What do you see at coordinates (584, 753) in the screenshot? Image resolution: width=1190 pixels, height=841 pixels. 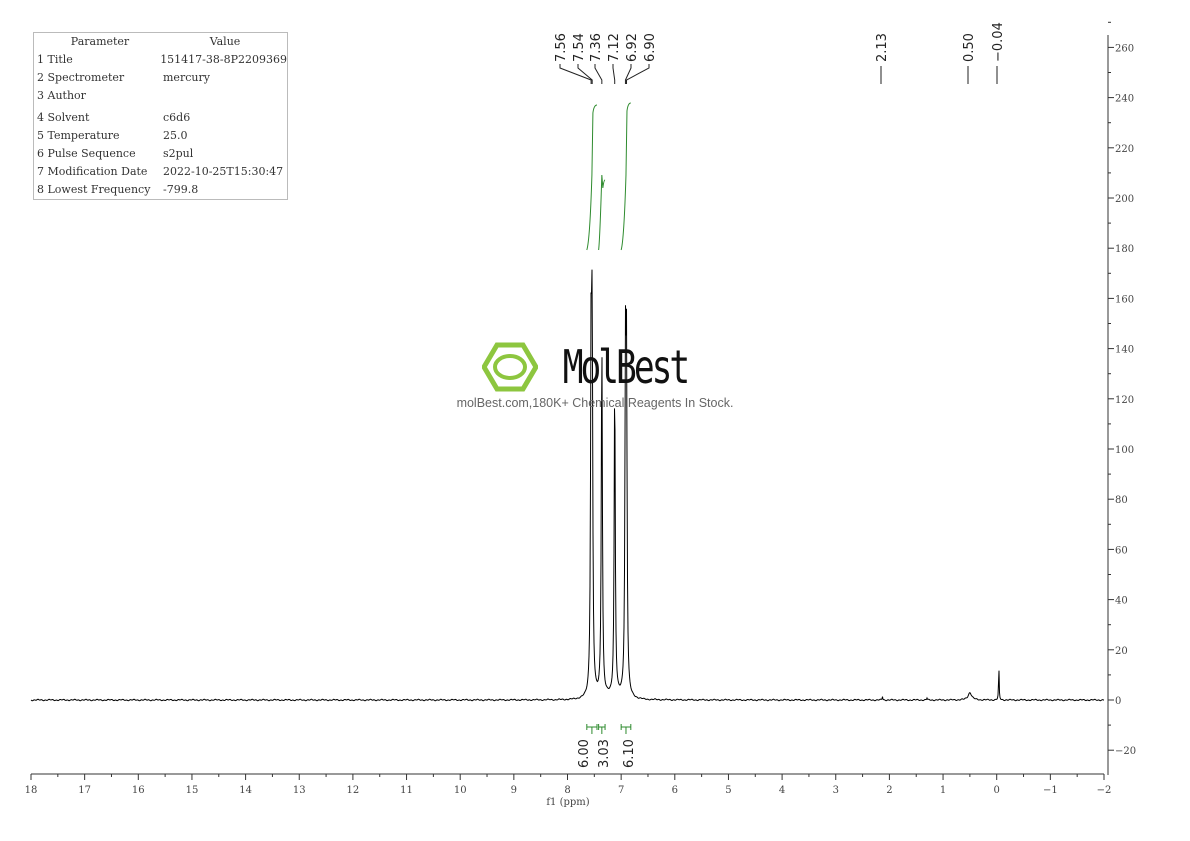 I see `integral-value: 6.00` at bounding box center [584, 753].